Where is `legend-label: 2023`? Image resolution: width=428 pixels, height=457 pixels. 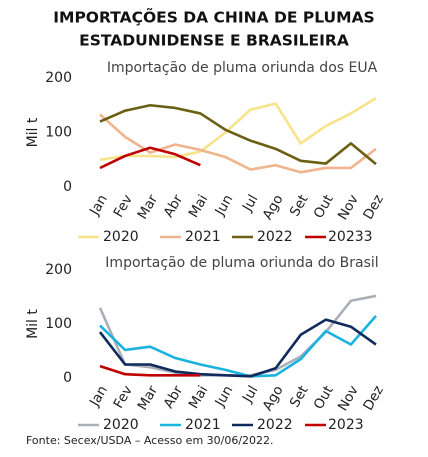
legend-label: 2023 is located at coordinates (346, 425).